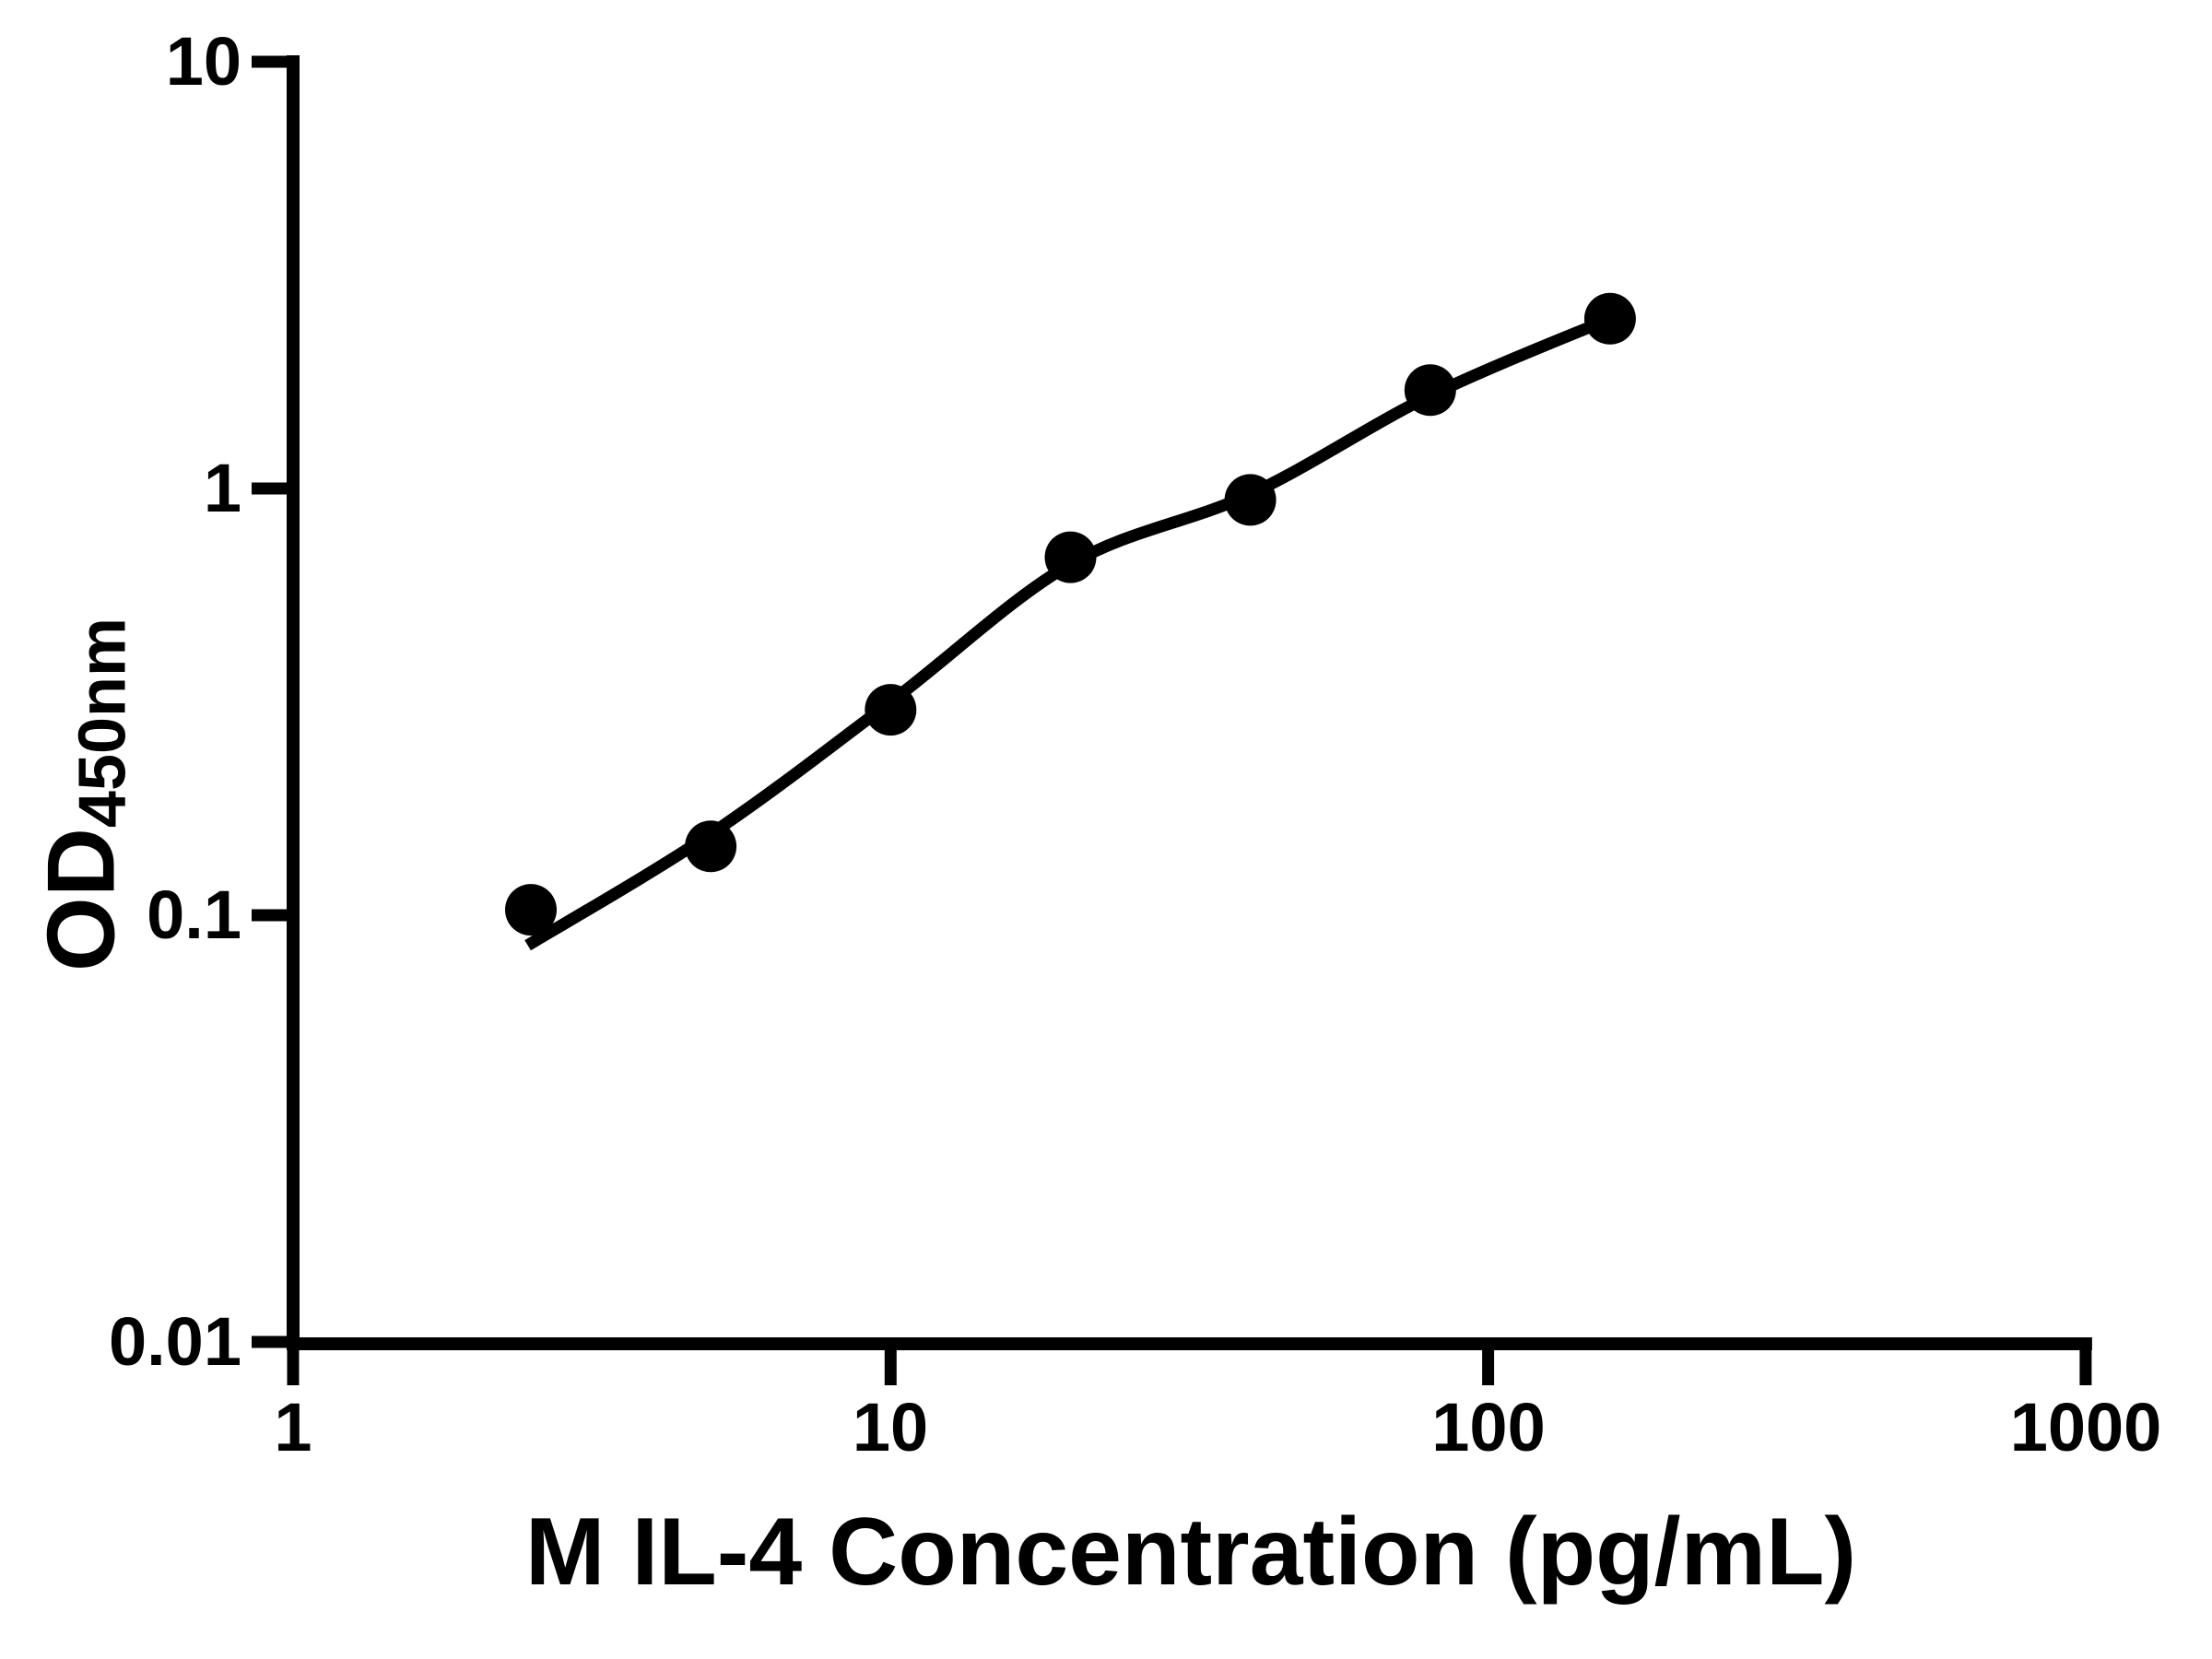 This screenshot has width=2212, height=1659. I want to click on y-tick-label-10: 10, so click(203, 61).